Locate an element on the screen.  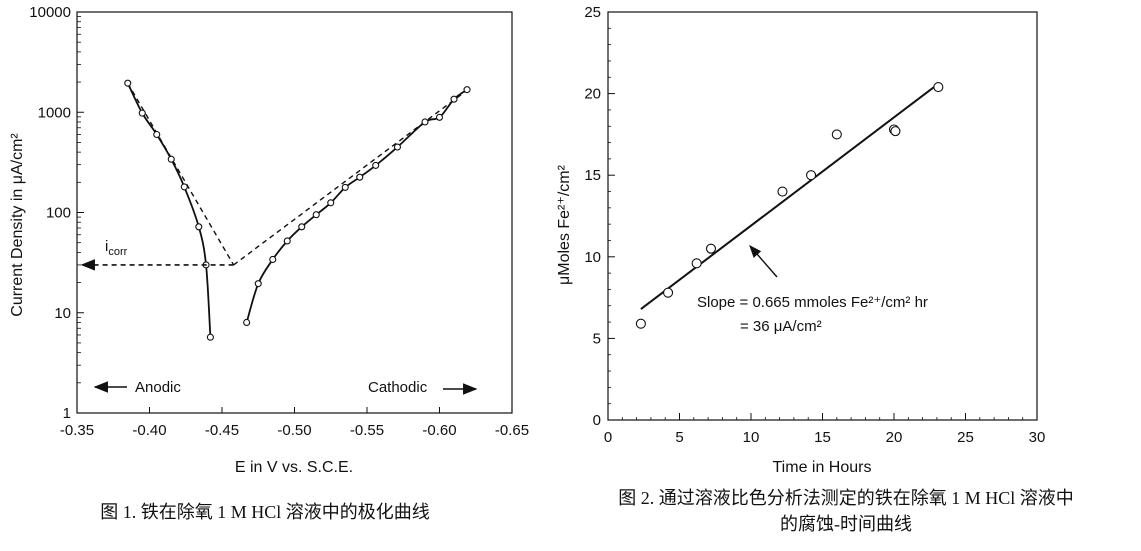
chart2-fit-line is located at coordinates (789, 196).